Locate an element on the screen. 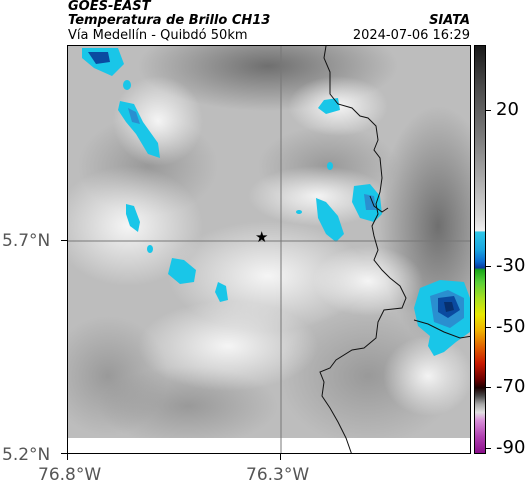 The height and width of the screenshot is (491, 526). lat-label: 5.7°N is located at coordinates (26, 241).